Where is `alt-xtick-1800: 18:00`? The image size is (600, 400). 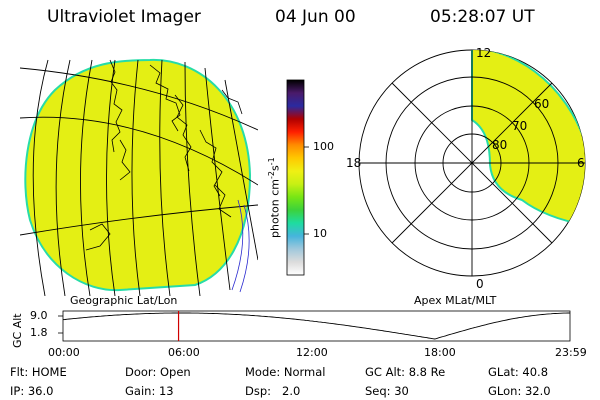 alt-xtick-1800: 18:00 is located at coordinates (440, 352).